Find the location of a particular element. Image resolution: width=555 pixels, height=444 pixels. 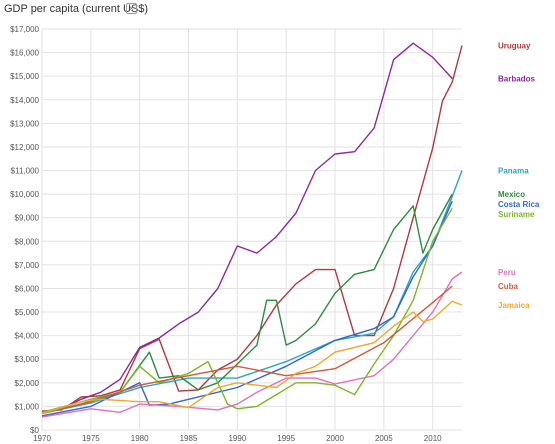

series-label-costa-rica: Costa Rica is located at coordinates (519, 204).